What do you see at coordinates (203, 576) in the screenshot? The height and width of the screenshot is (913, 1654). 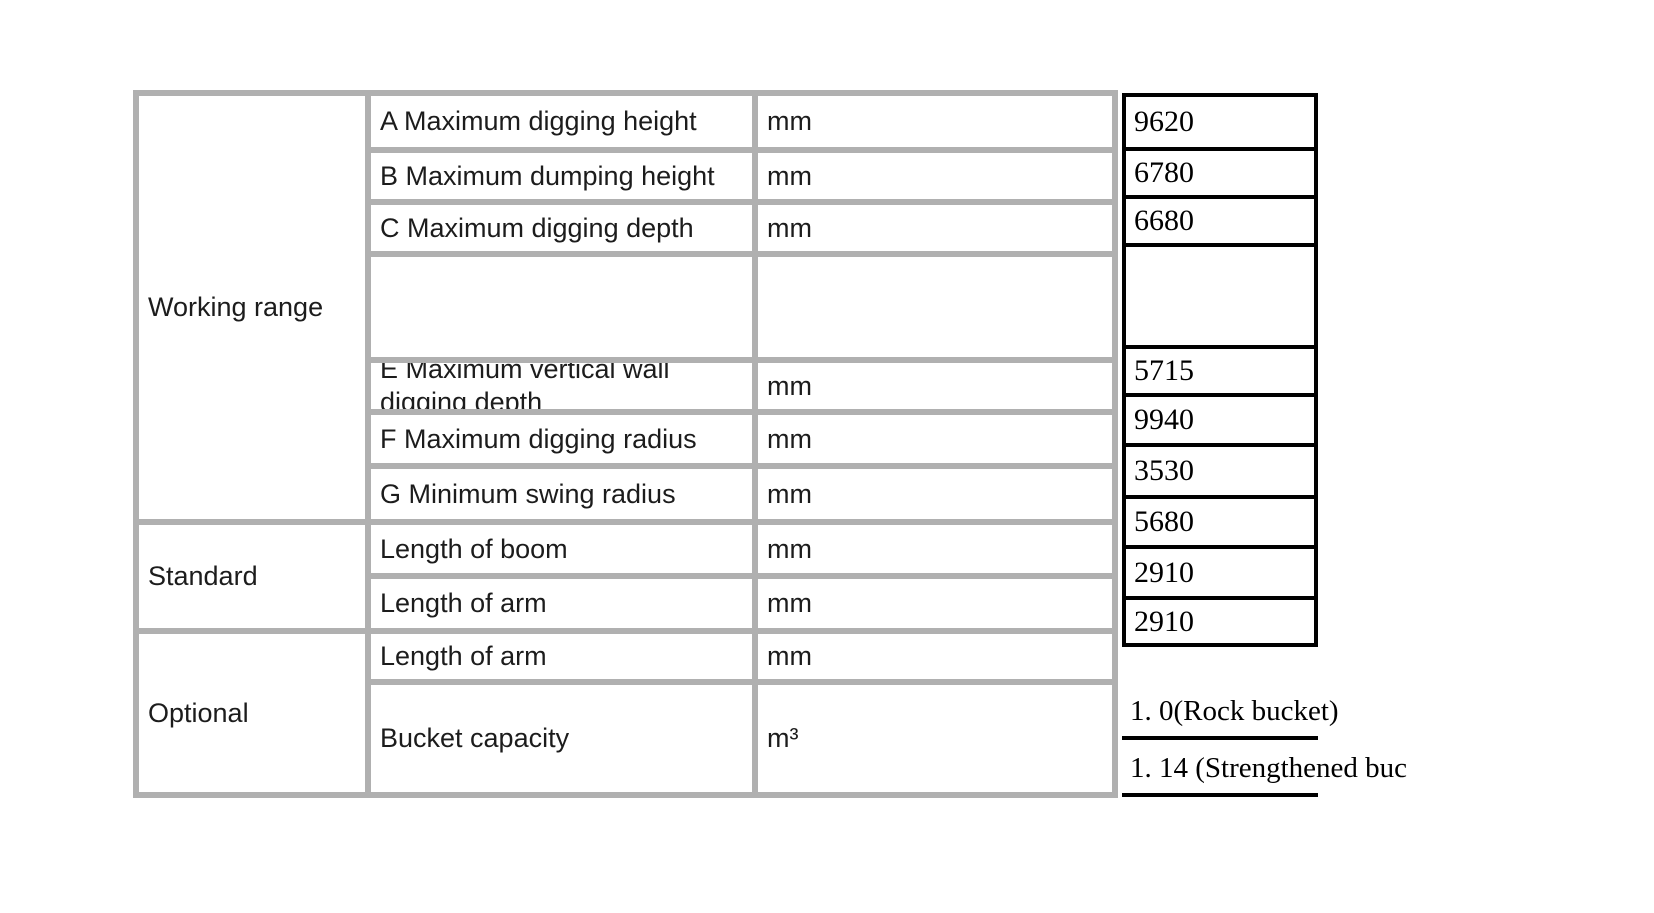 I see `section-label: Standard` at bounding box center [203, 576].